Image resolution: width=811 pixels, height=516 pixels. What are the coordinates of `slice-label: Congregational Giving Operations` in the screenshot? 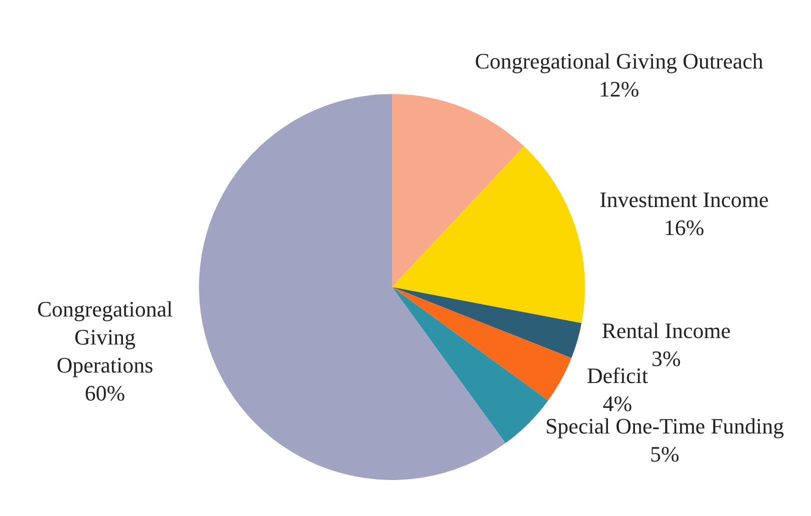 It's located at (105, 337).